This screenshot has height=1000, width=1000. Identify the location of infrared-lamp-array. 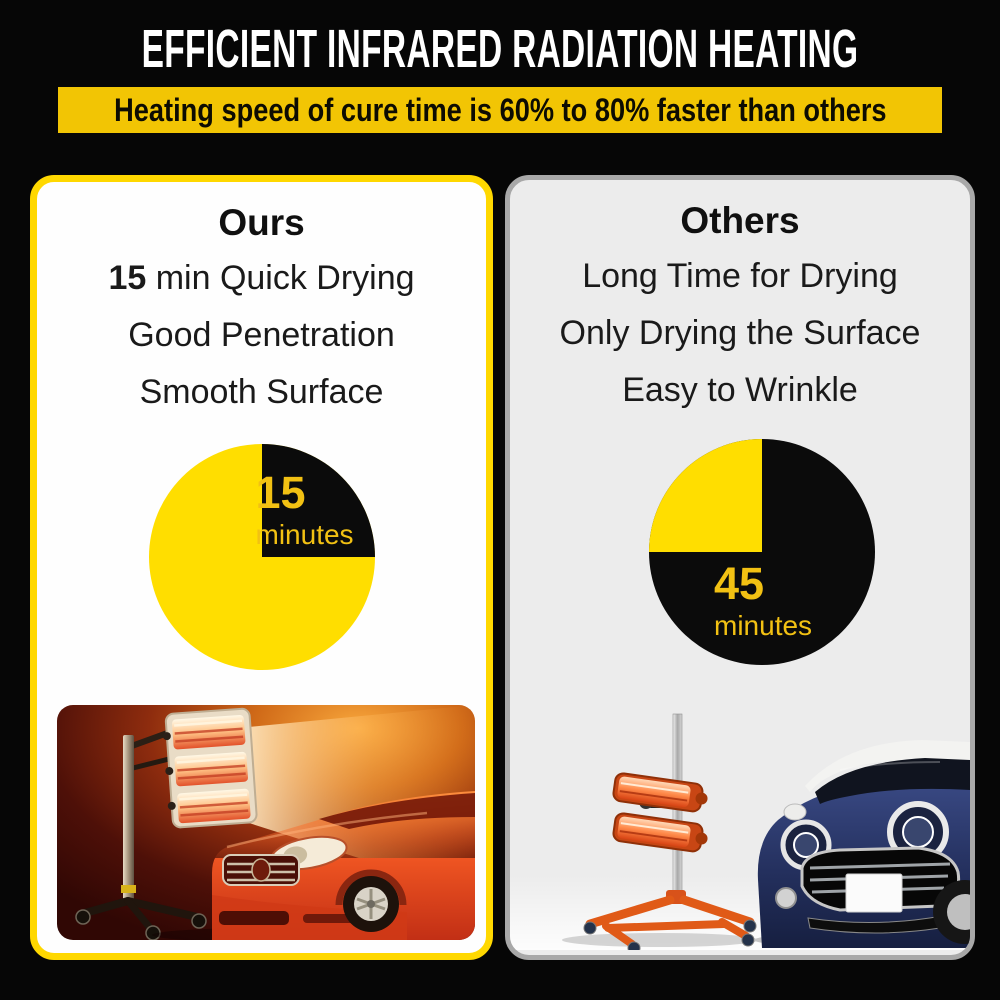
(210, 768).